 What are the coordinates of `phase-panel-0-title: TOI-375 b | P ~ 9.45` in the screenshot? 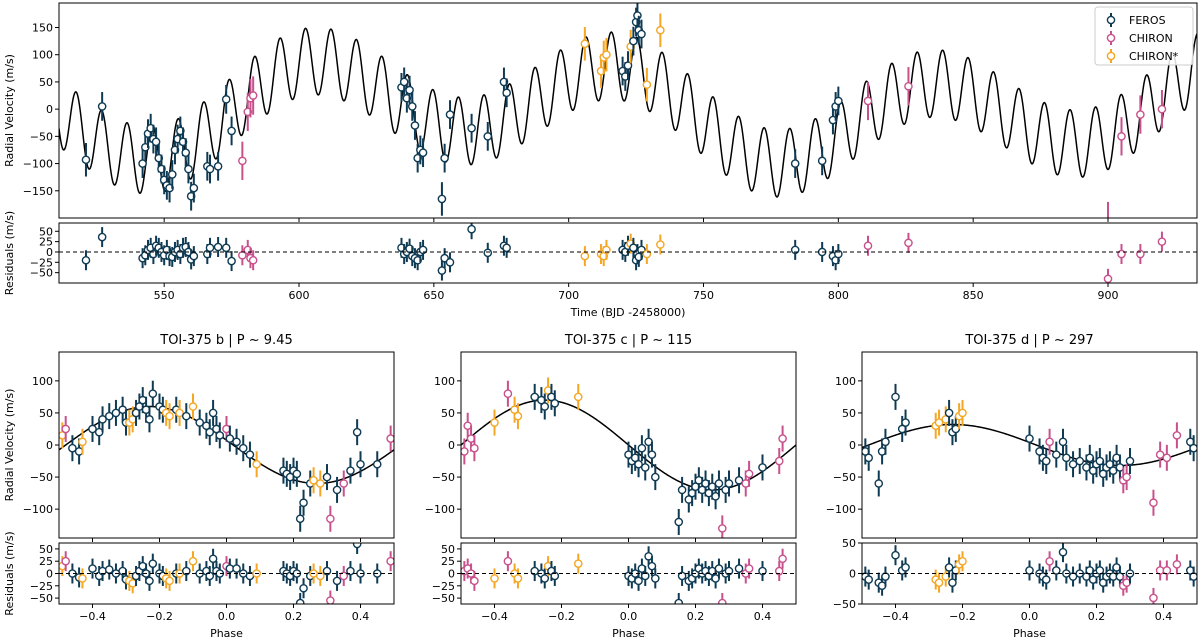 It's located at (225, 340).